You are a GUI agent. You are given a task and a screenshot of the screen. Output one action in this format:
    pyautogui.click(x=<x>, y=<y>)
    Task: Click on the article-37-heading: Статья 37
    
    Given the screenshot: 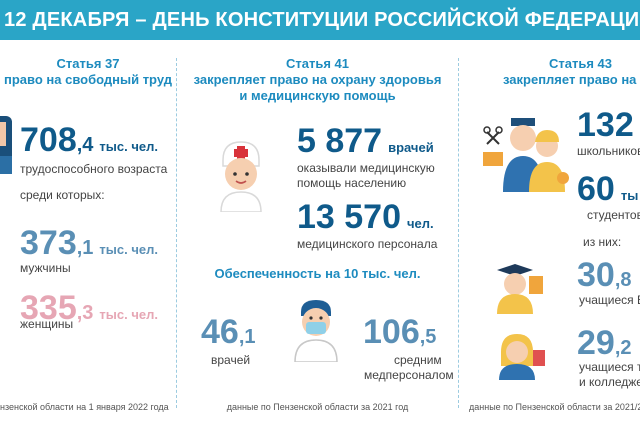 What is the action you would take?
    pyautogui.click(x=88, y=63)
    